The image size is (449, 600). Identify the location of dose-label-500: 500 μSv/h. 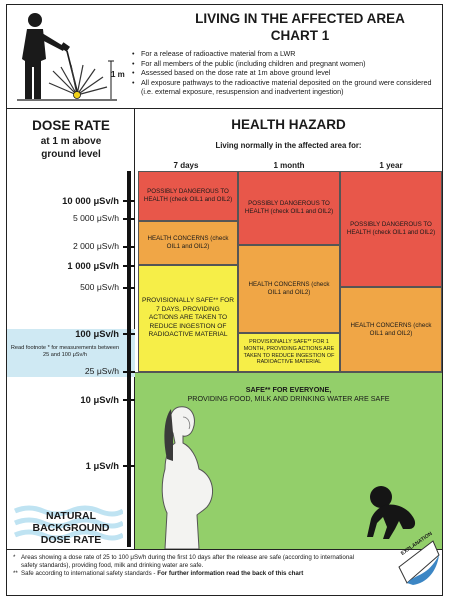
(99, 287).